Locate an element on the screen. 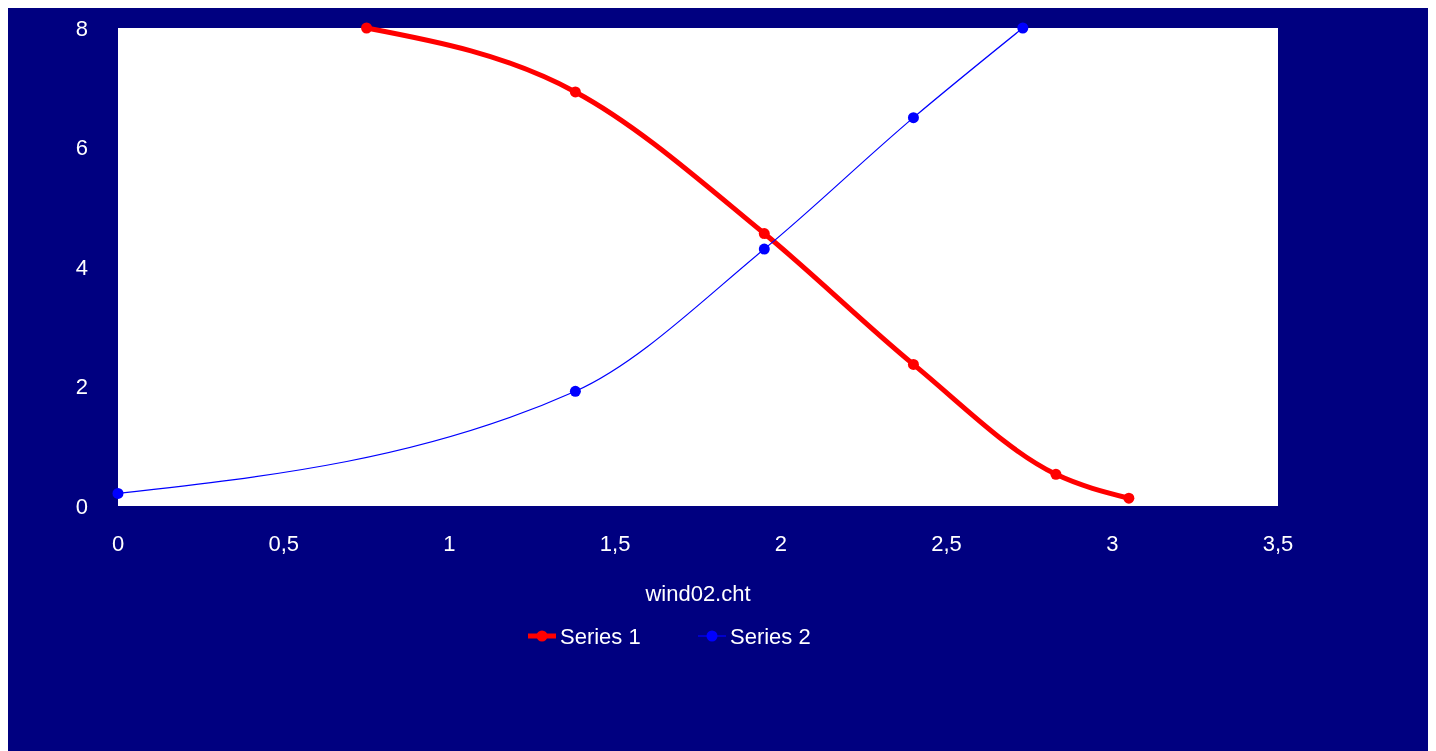 This screenshot has height=751, width=1436. y-tick-label: 2 is located at coordinates (81, 387).